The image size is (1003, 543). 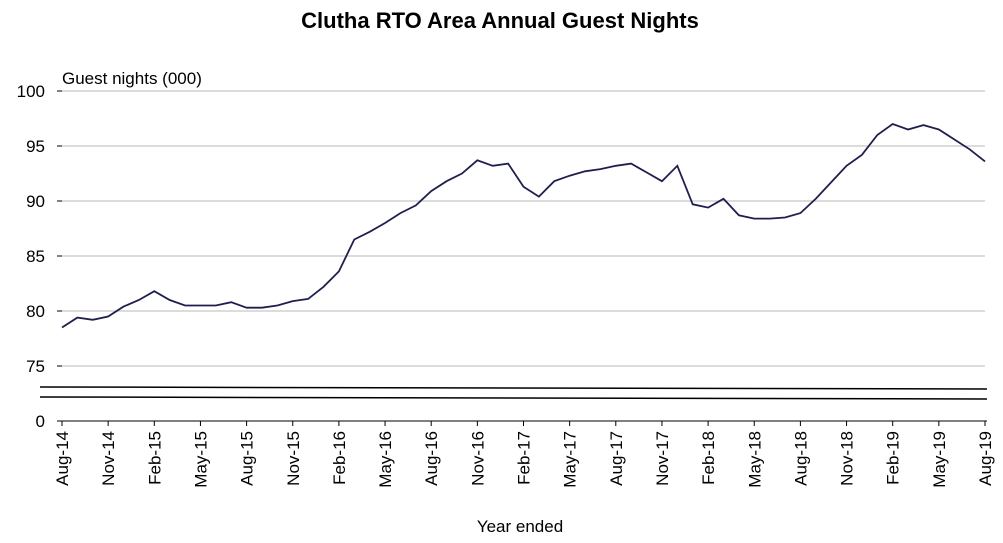 What do you see at coordinates (35, 146) in the screenshot?
I see `y-tick-label: 95` at bounding box center [35, 146].